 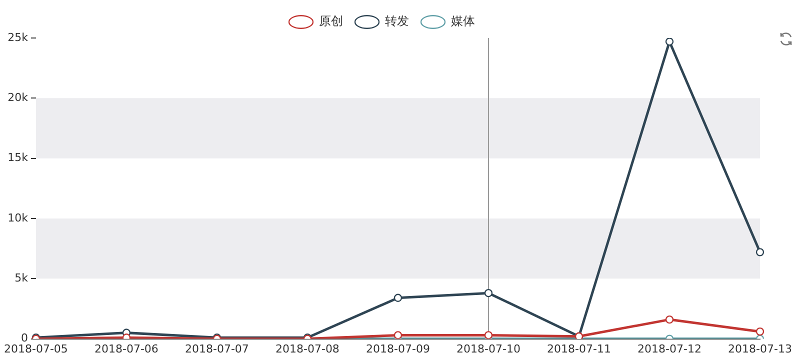 What do you see at coordinates (36, 349) in the screenshot?
I see `x-tick-label: 2018-07-05` at bounding box center [36, 349].